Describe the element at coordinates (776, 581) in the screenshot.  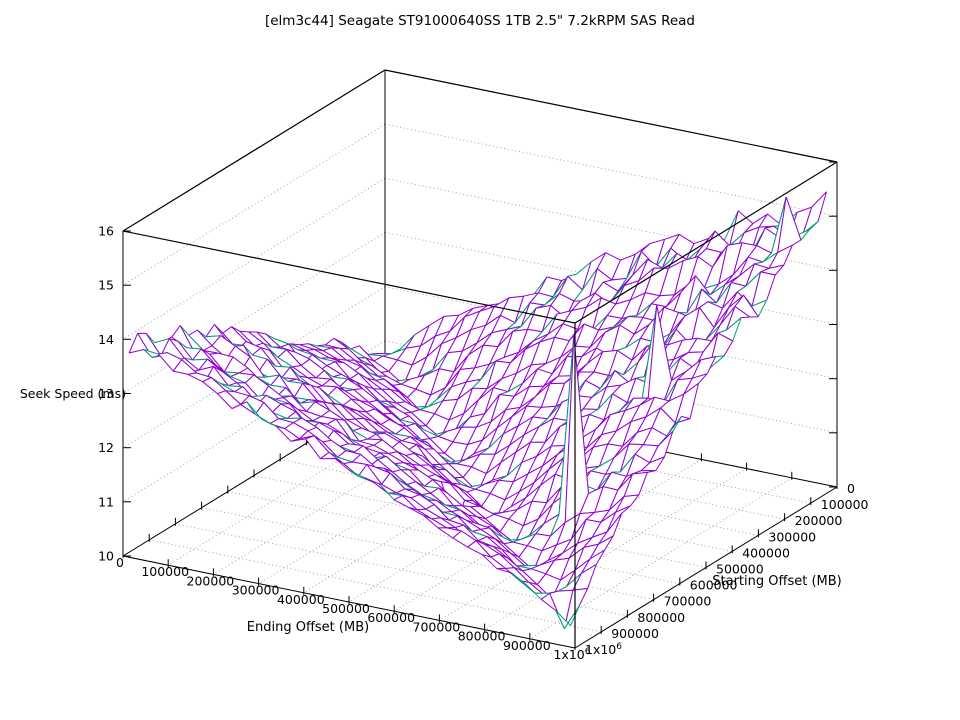
I see `y-axis-label: Starting Offset (MB)` at that location.